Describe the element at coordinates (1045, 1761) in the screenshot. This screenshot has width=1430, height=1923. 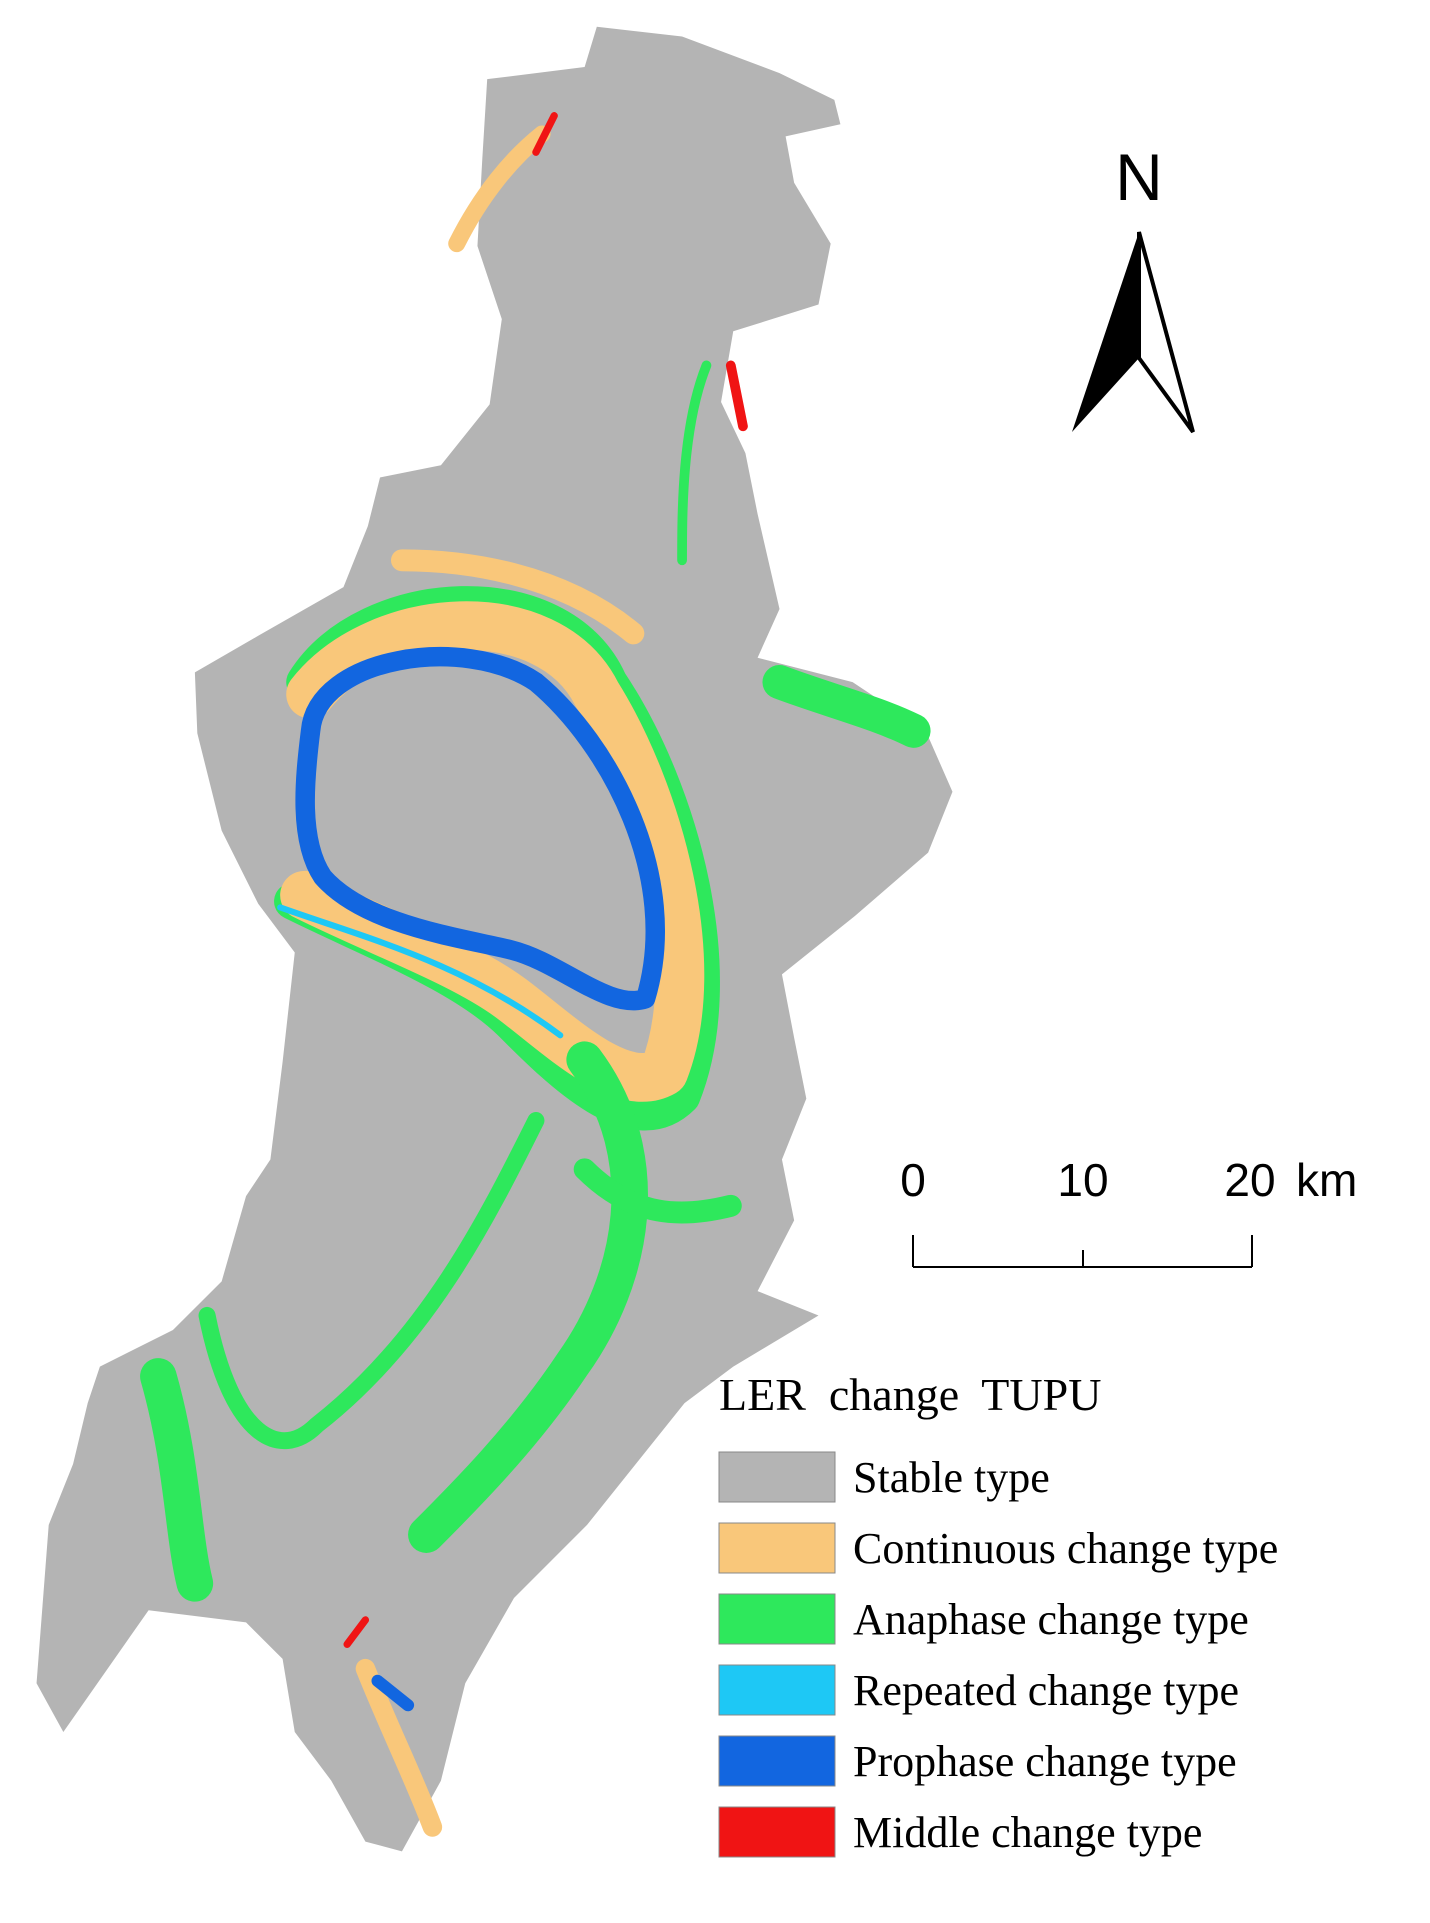
I see `legend-label: Prophase change type` at that location.